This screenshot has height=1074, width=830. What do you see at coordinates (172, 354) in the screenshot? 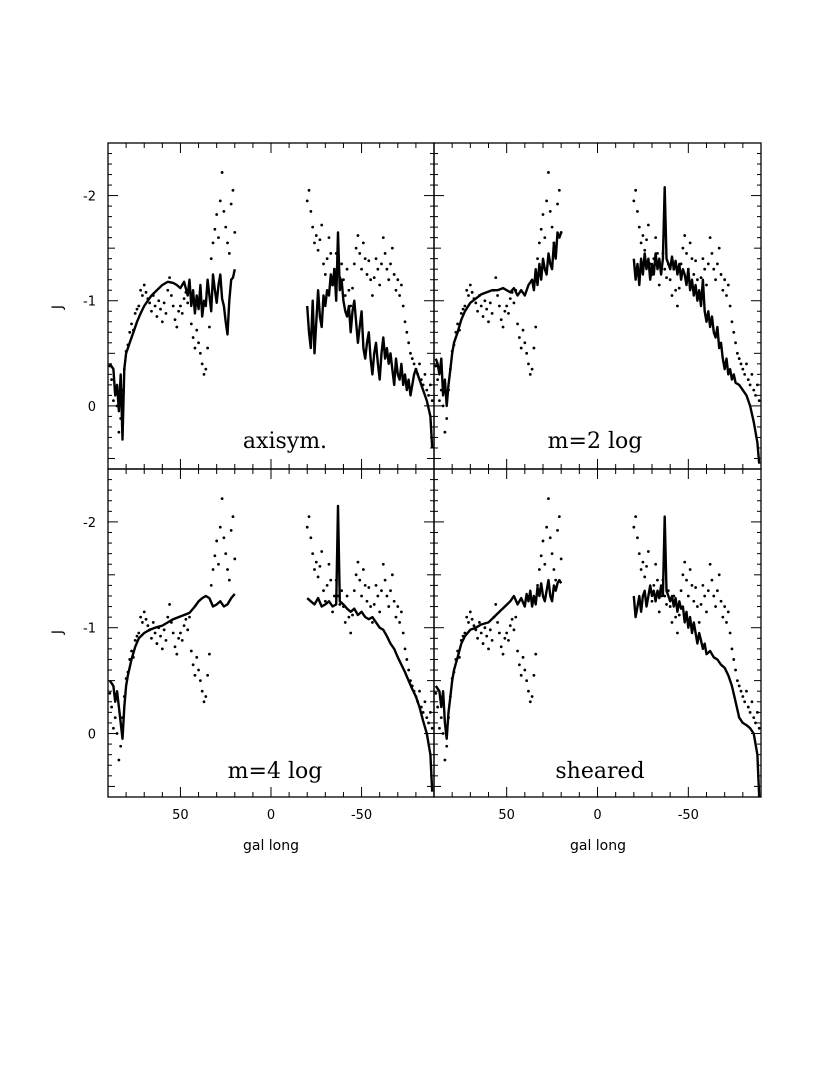
I see `model-line-axisym` at bounding box center [172, 354].